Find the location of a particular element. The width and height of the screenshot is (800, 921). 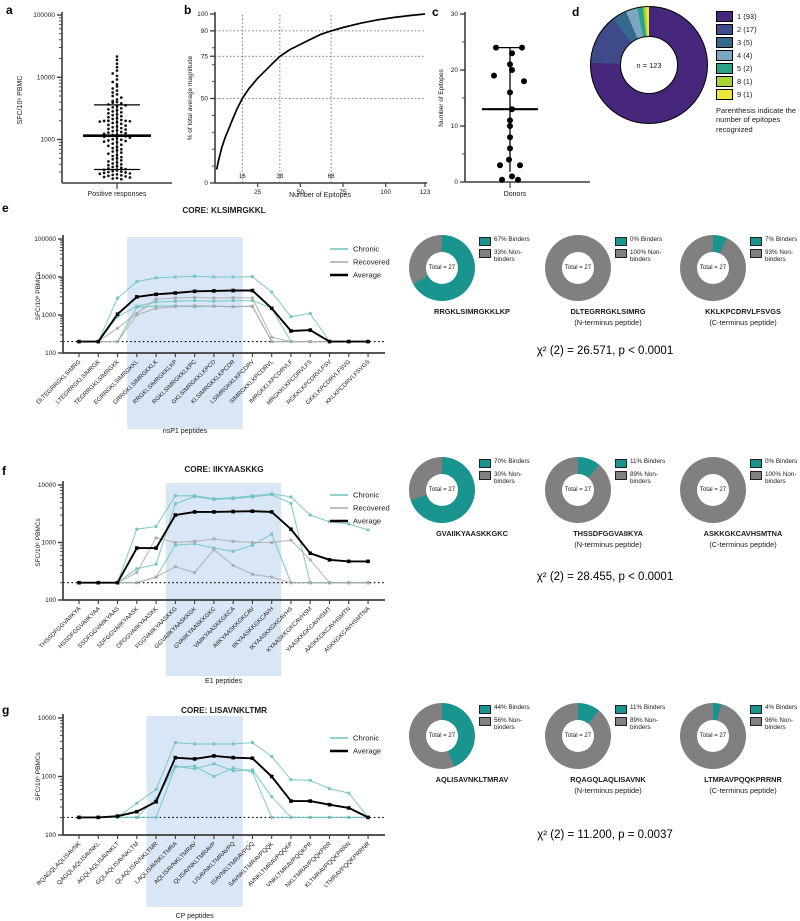

legend-item: 93% Non-binders is located at coordinates (775, 256).